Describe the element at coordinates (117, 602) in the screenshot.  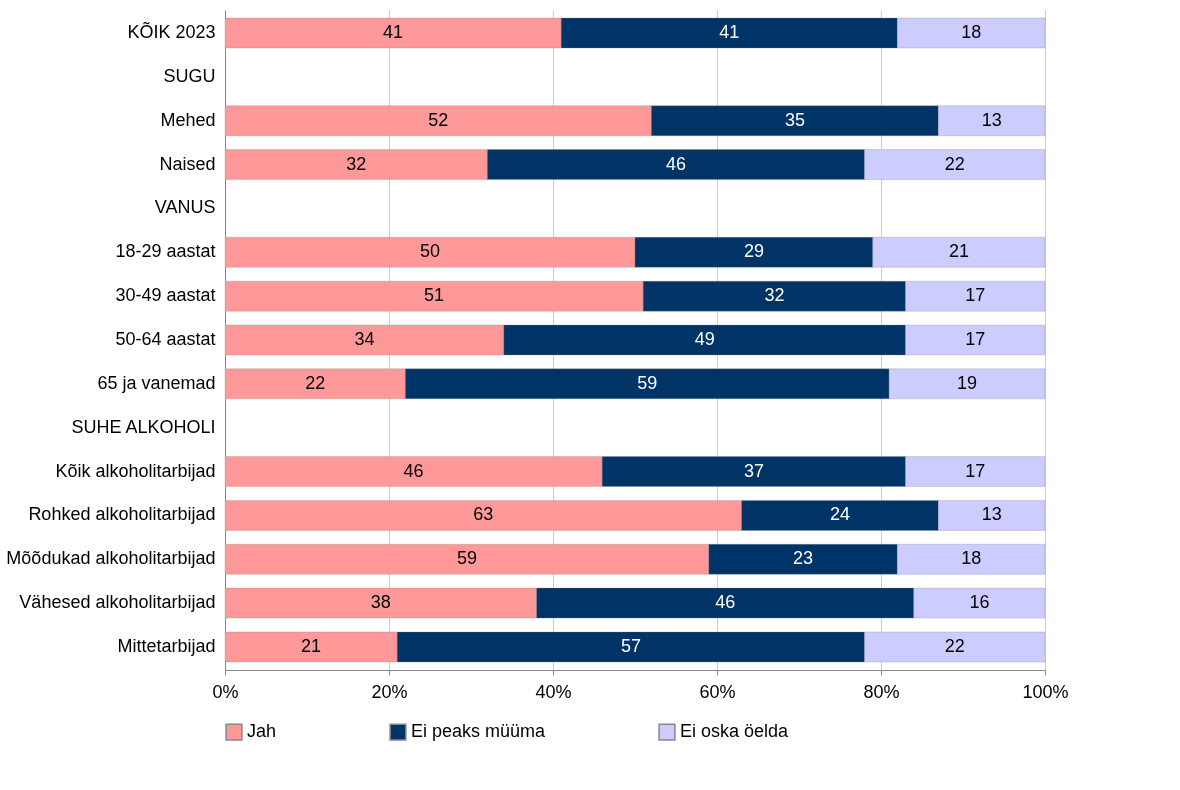
I see `y-tick-label: Vähesed alkoholitarbijad` at that location.